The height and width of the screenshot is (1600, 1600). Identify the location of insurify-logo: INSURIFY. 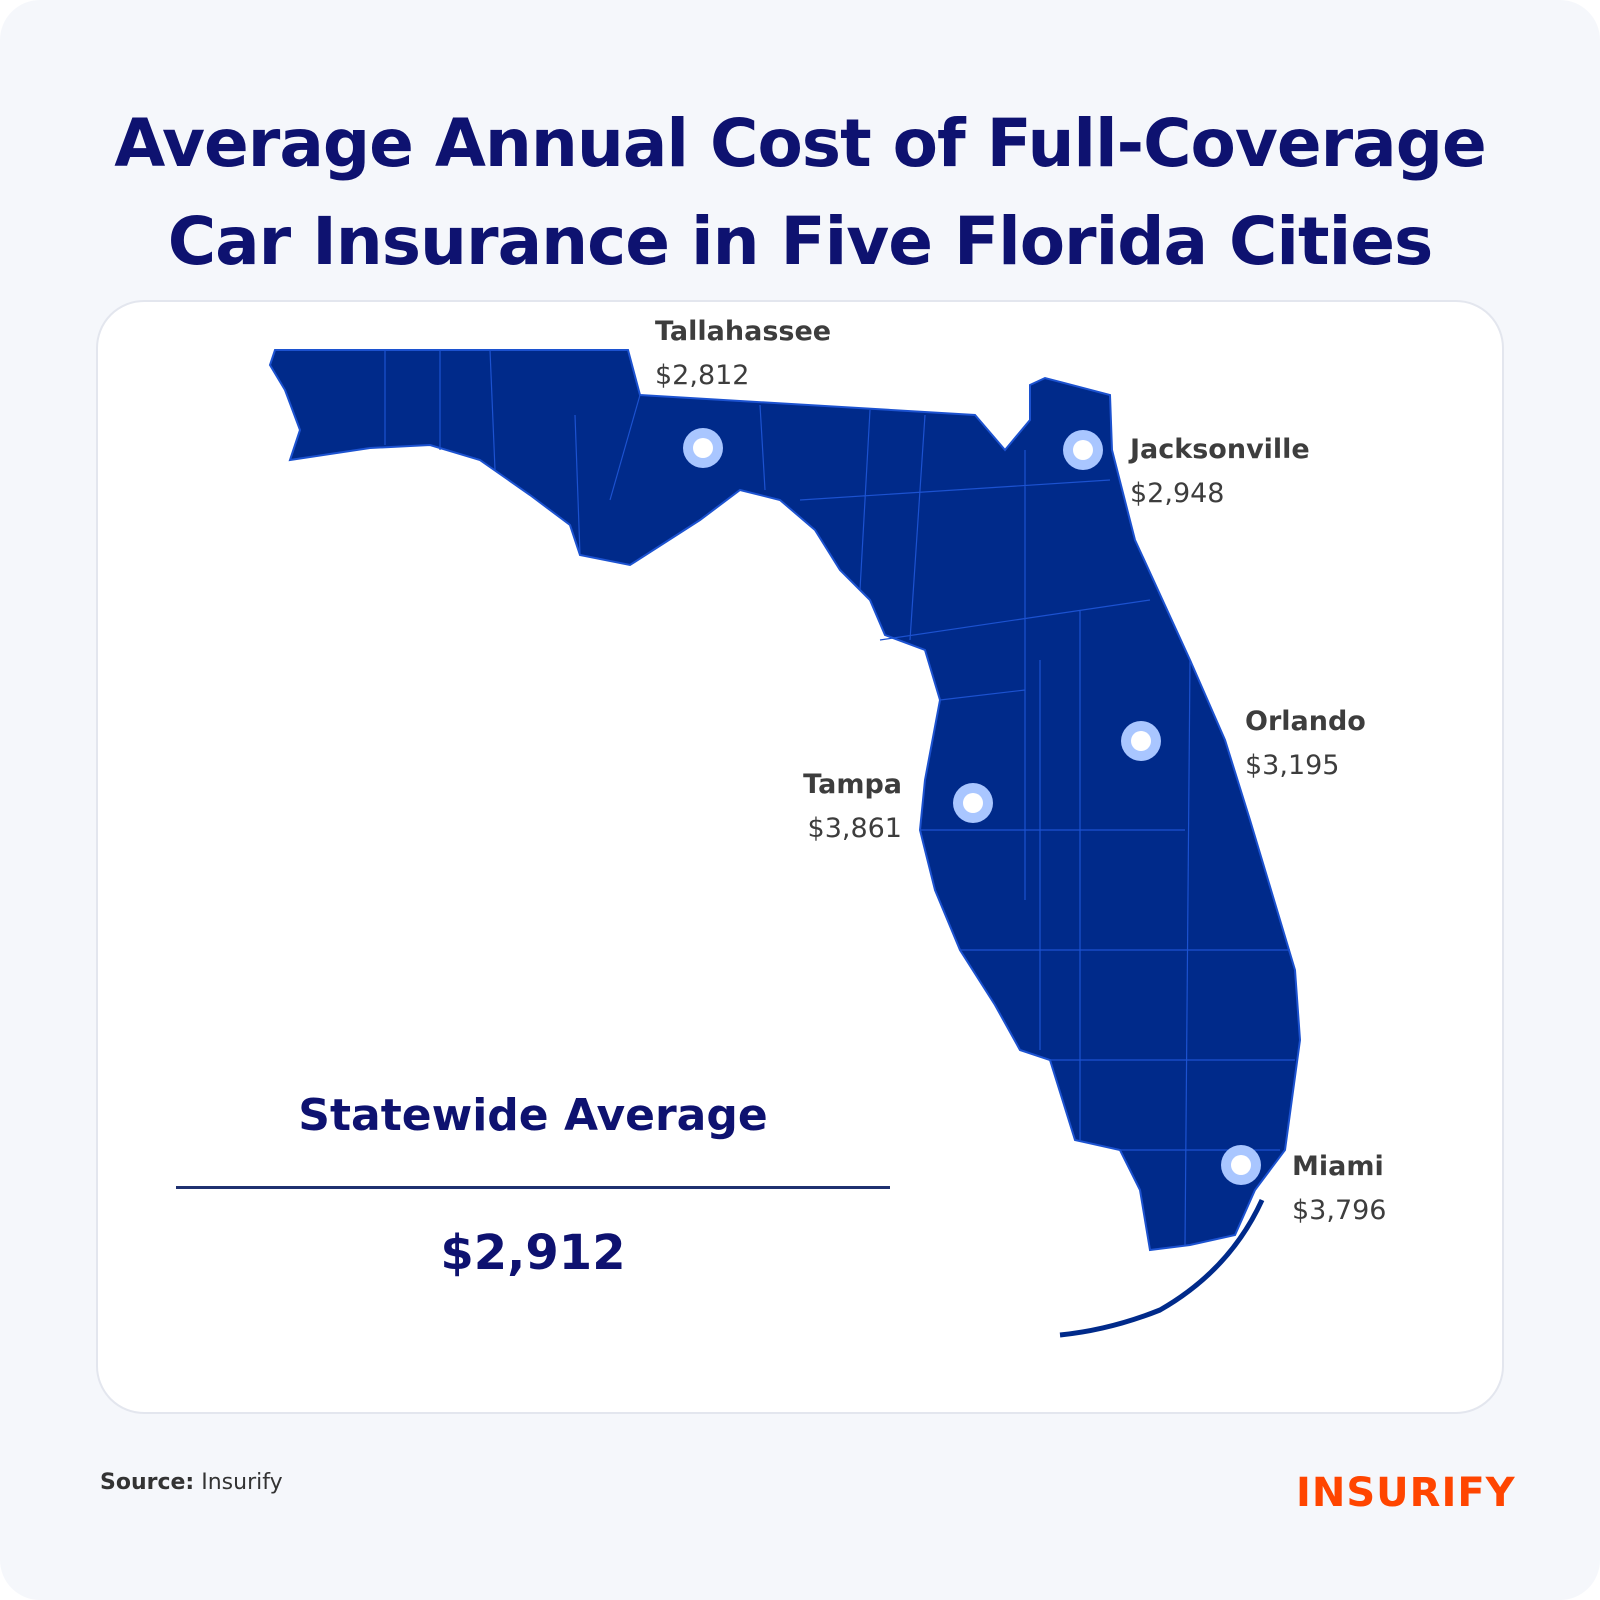
(1406, 1493).